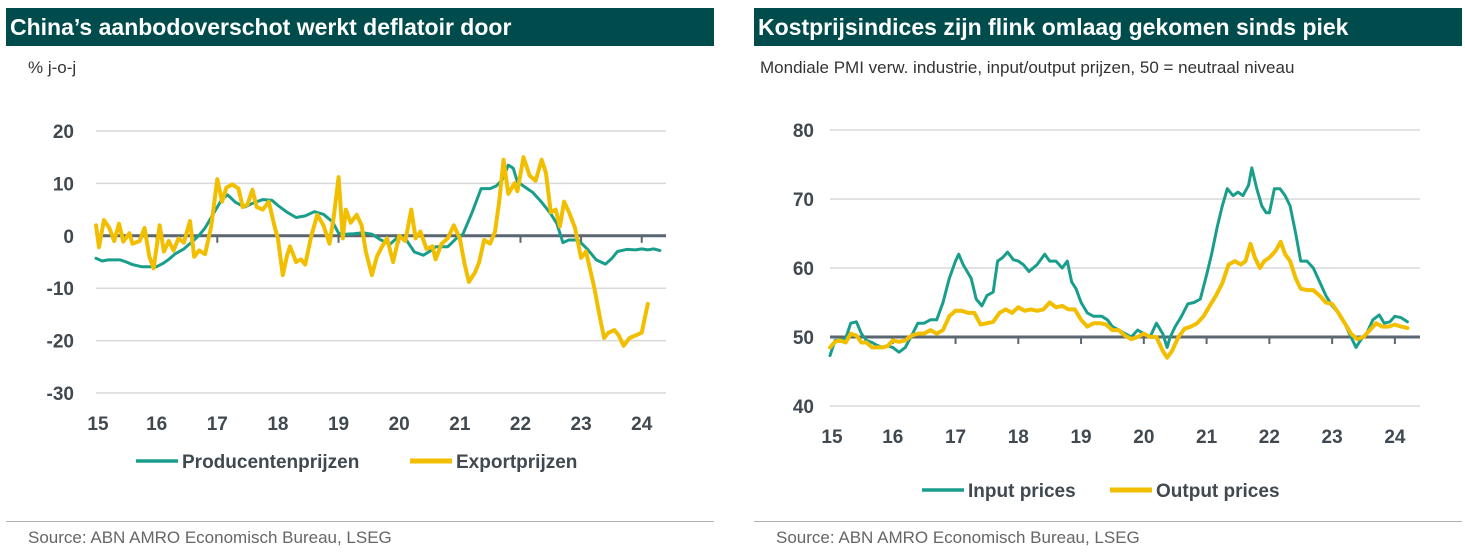 The width and height of the screenshot is (1465, 556). I want to click on legend-label: Producentenprijzen, so click(270, 462).